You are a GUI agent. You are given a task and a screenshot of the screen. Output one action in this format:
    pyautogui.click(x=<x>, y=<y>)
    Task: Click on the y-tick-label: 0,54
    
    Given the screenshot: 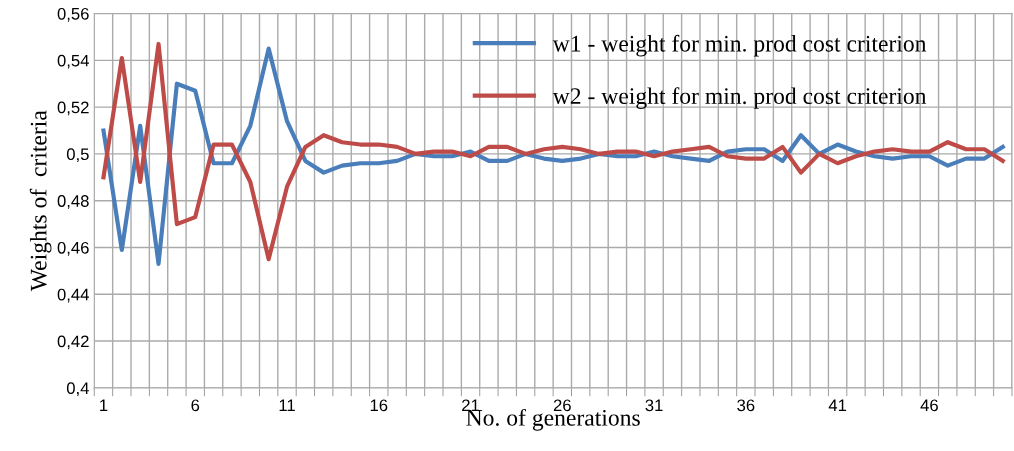 What is the action you would take?
    pyautogui.click(x=73, y=61)
    